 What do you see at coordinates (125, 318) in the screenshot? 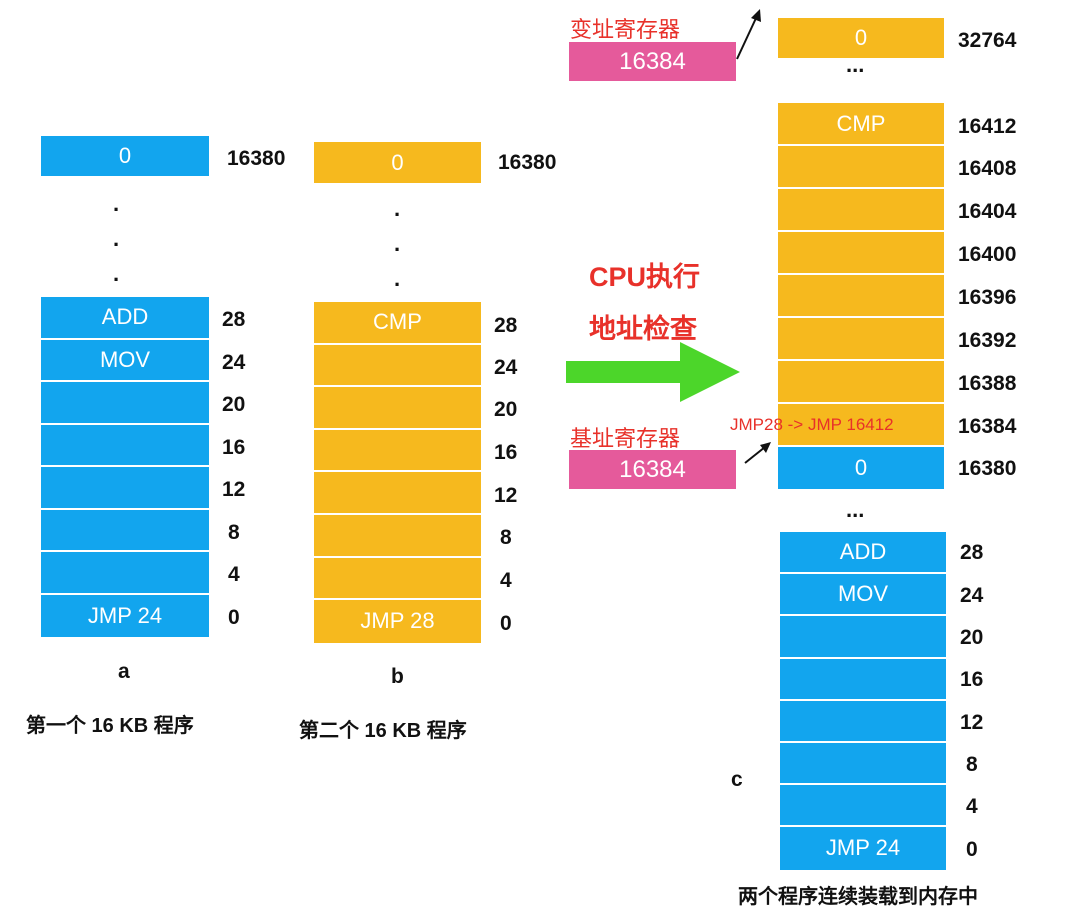
I see `program-a-cell: ADD` at bounding box center [125, 318].